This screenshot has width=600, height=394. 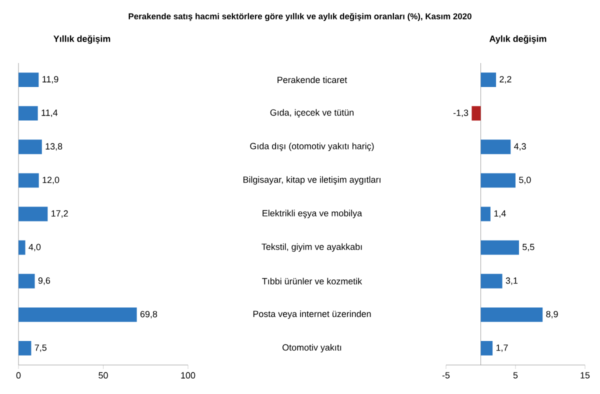 What do you see at coordinates (500, 214) in the screenshot?
I see `data-label: 1,4` at bounding box center [500, 214].